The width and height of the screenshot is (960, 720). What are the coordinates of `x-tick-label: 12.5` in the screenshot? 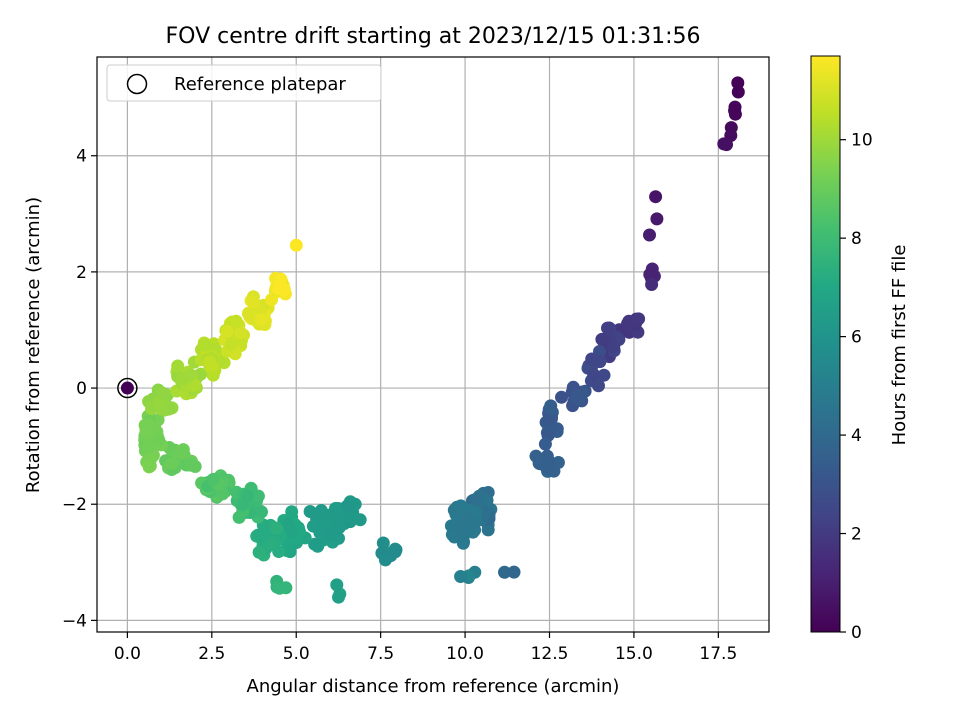 It's located at (550, 654).